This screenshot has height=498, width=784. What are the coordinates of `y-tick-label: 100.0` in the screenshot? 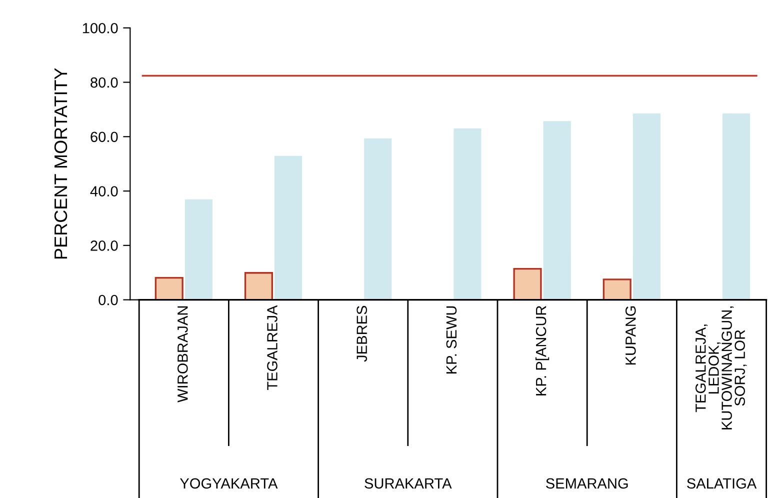 It's located at (100, 28).